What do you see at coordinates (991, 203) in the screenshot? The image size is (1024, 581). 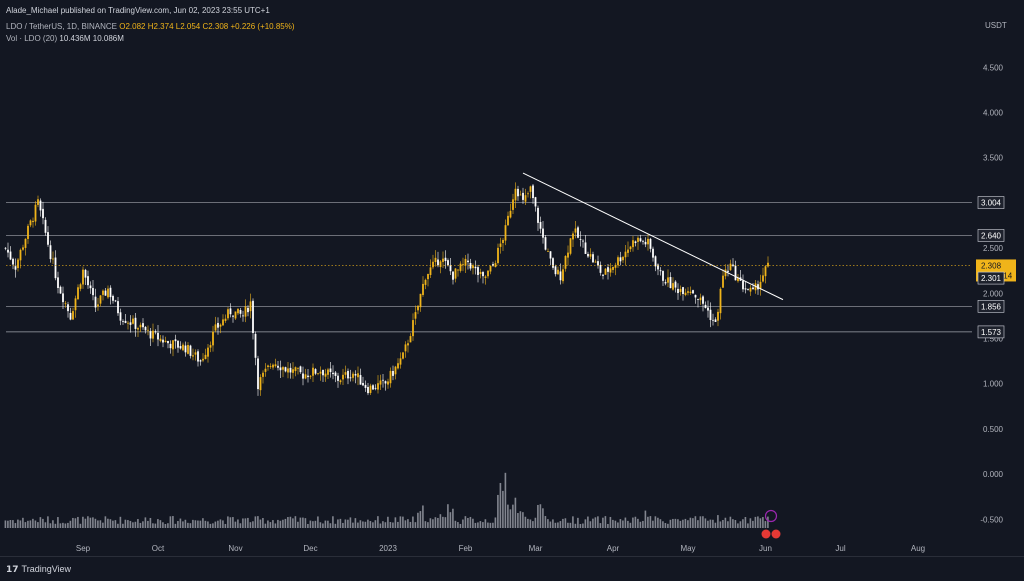 I see `level-tag-0: 3.004` at bounding box center [991, 203].